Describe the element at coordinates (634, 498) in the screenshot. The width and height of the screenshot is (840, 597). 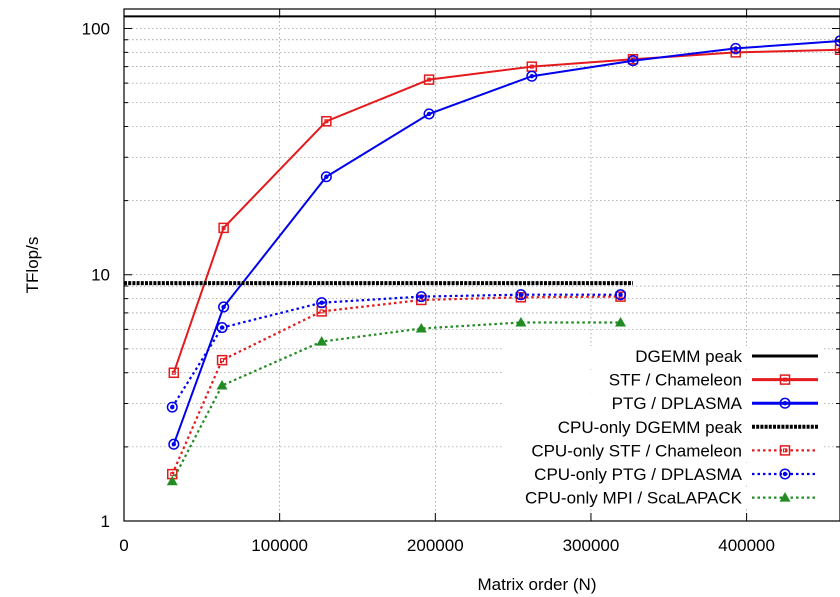
I see `legend-label: CPU-only MPI / ScaLAPACK` at that location.